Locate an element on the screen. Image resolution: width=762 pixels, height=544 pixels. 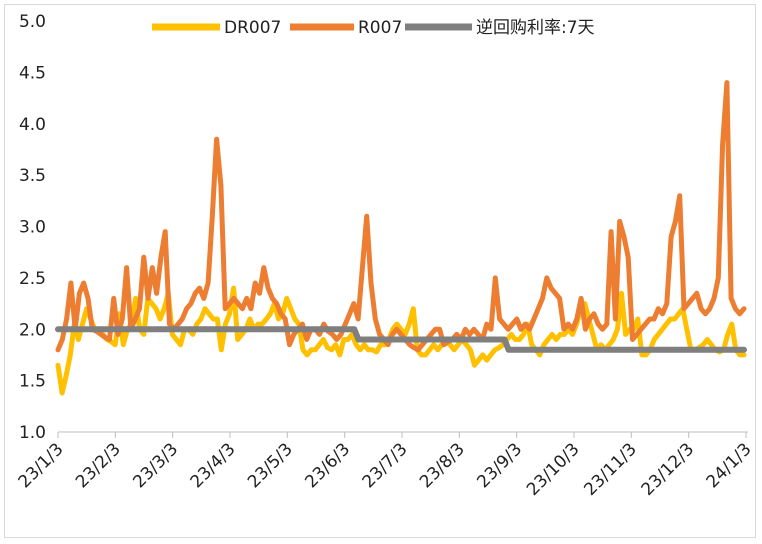
y-tick-label: 2.5 is located at coordinates (32, 279).